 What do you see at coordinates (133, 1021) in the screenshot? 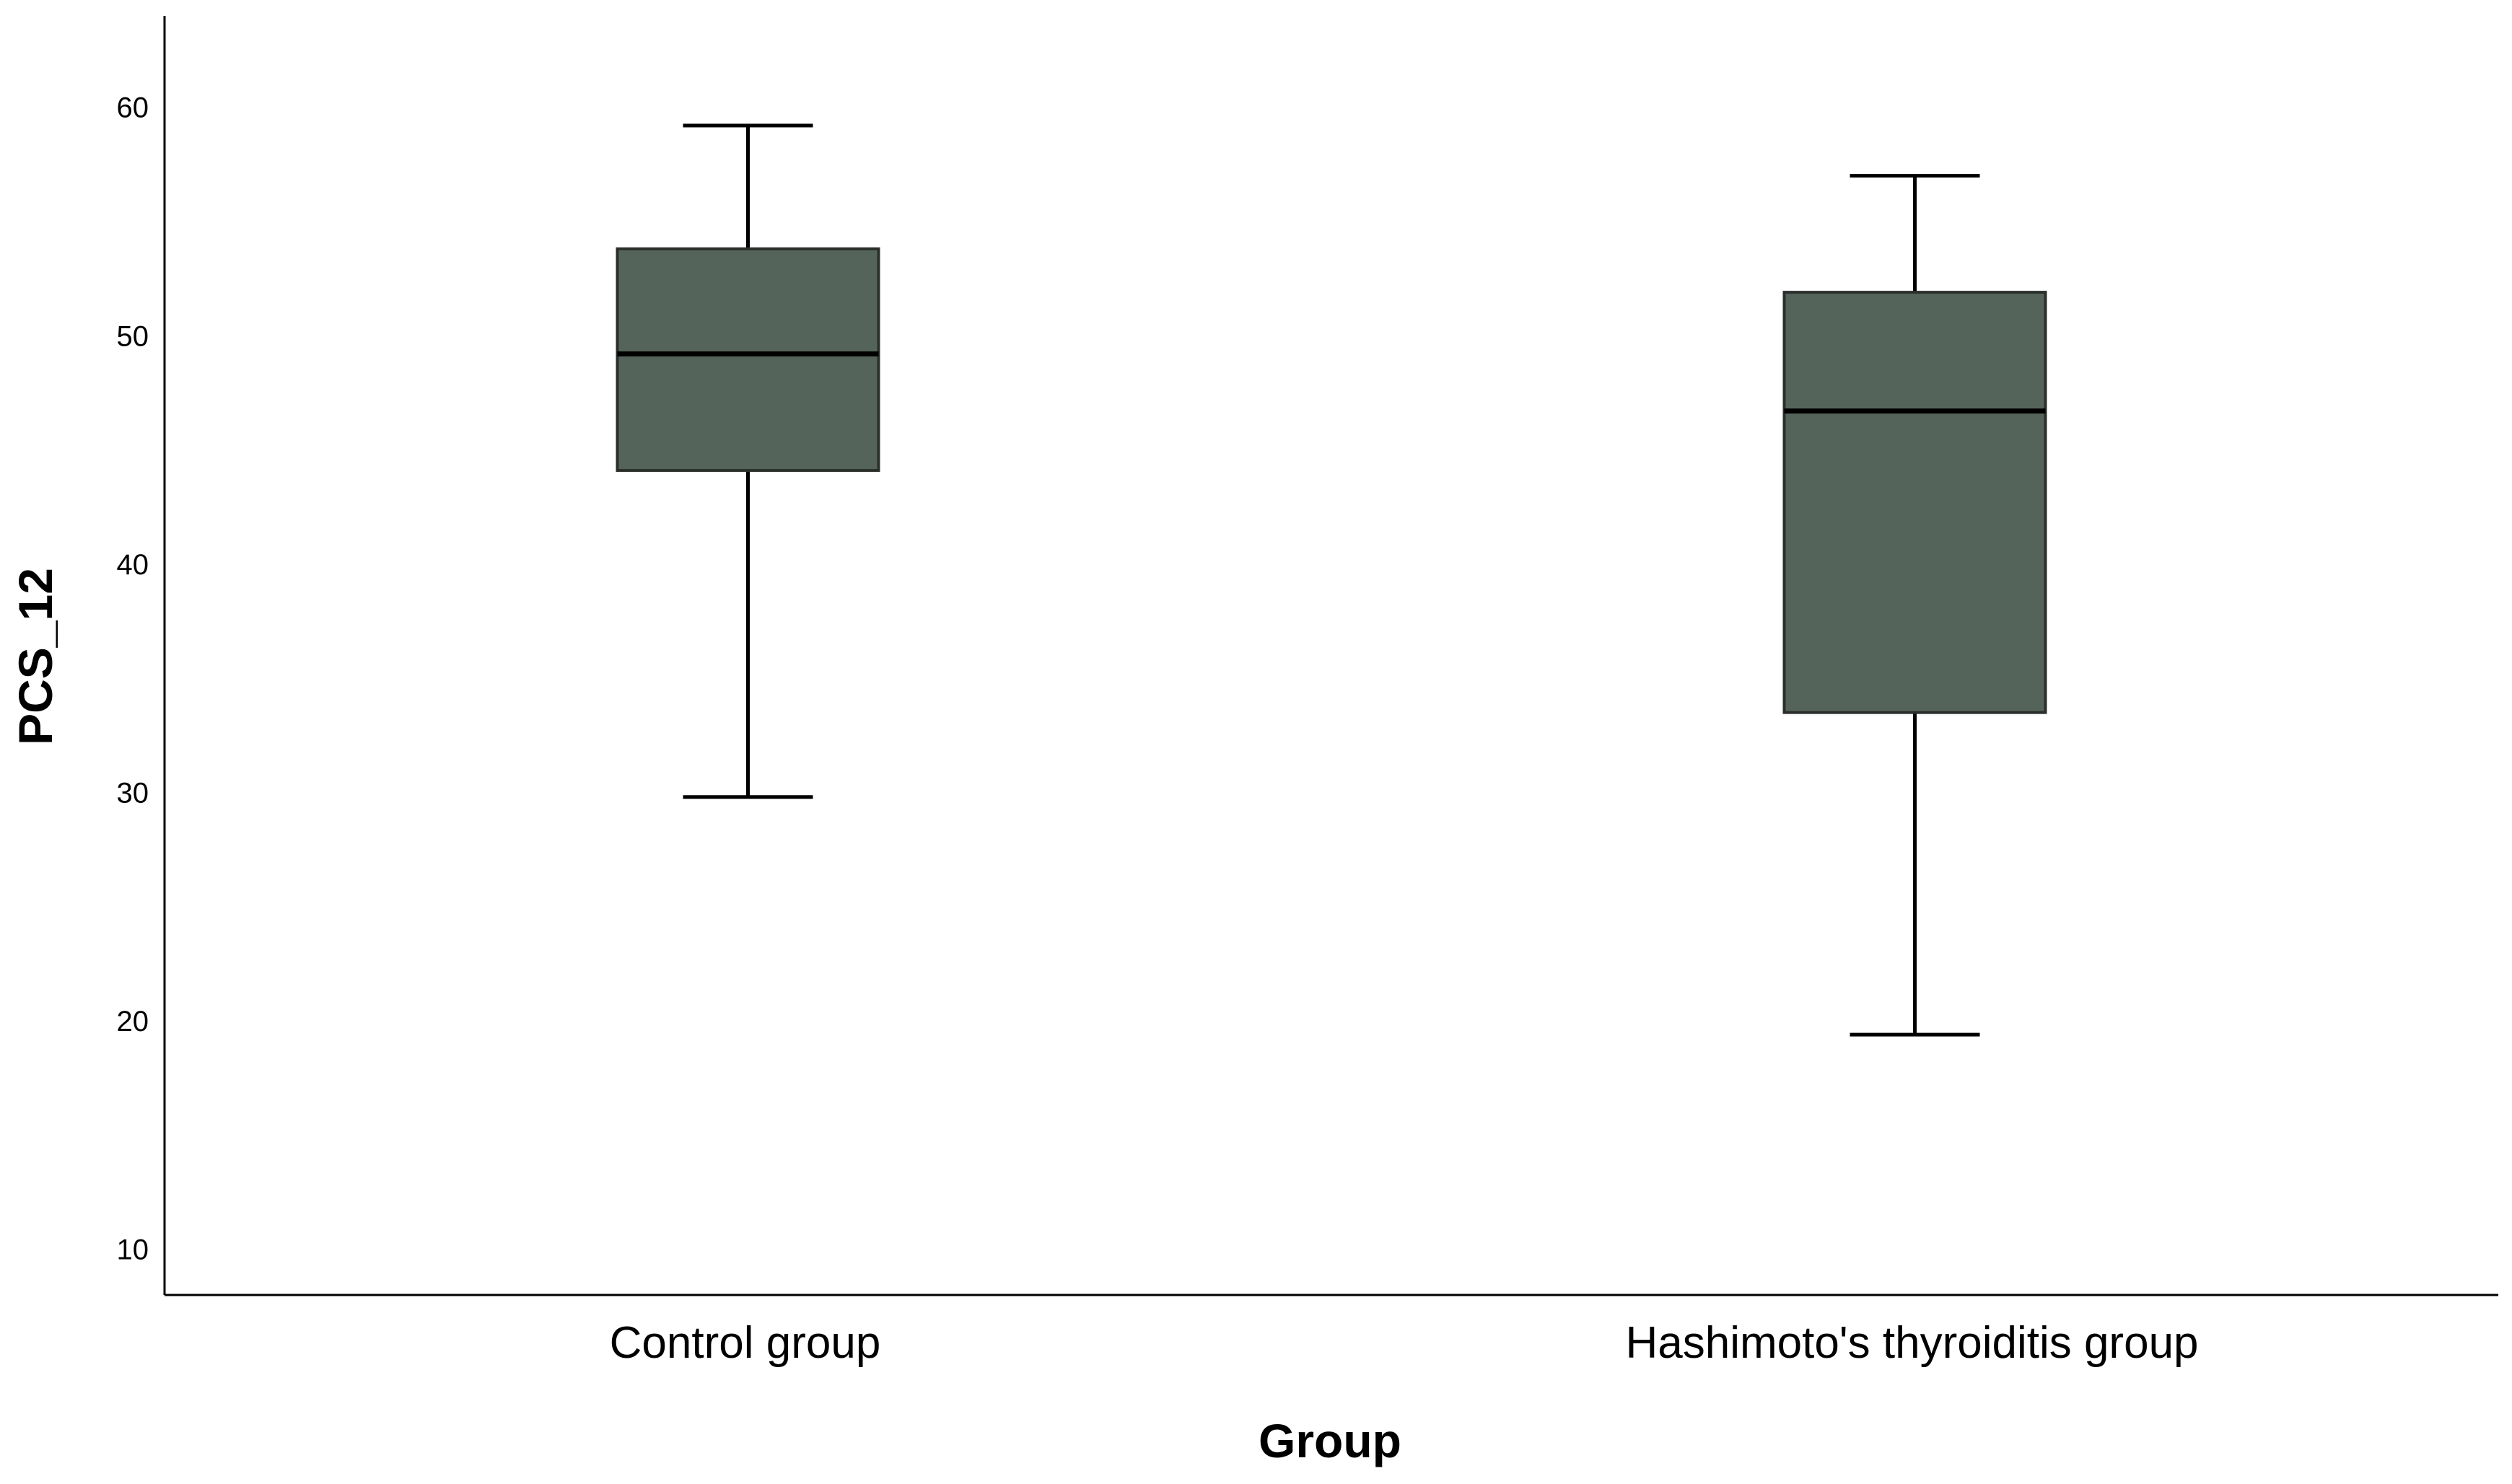
I see `y-tick-label-20: 20` at bounding box center [133, 1021].